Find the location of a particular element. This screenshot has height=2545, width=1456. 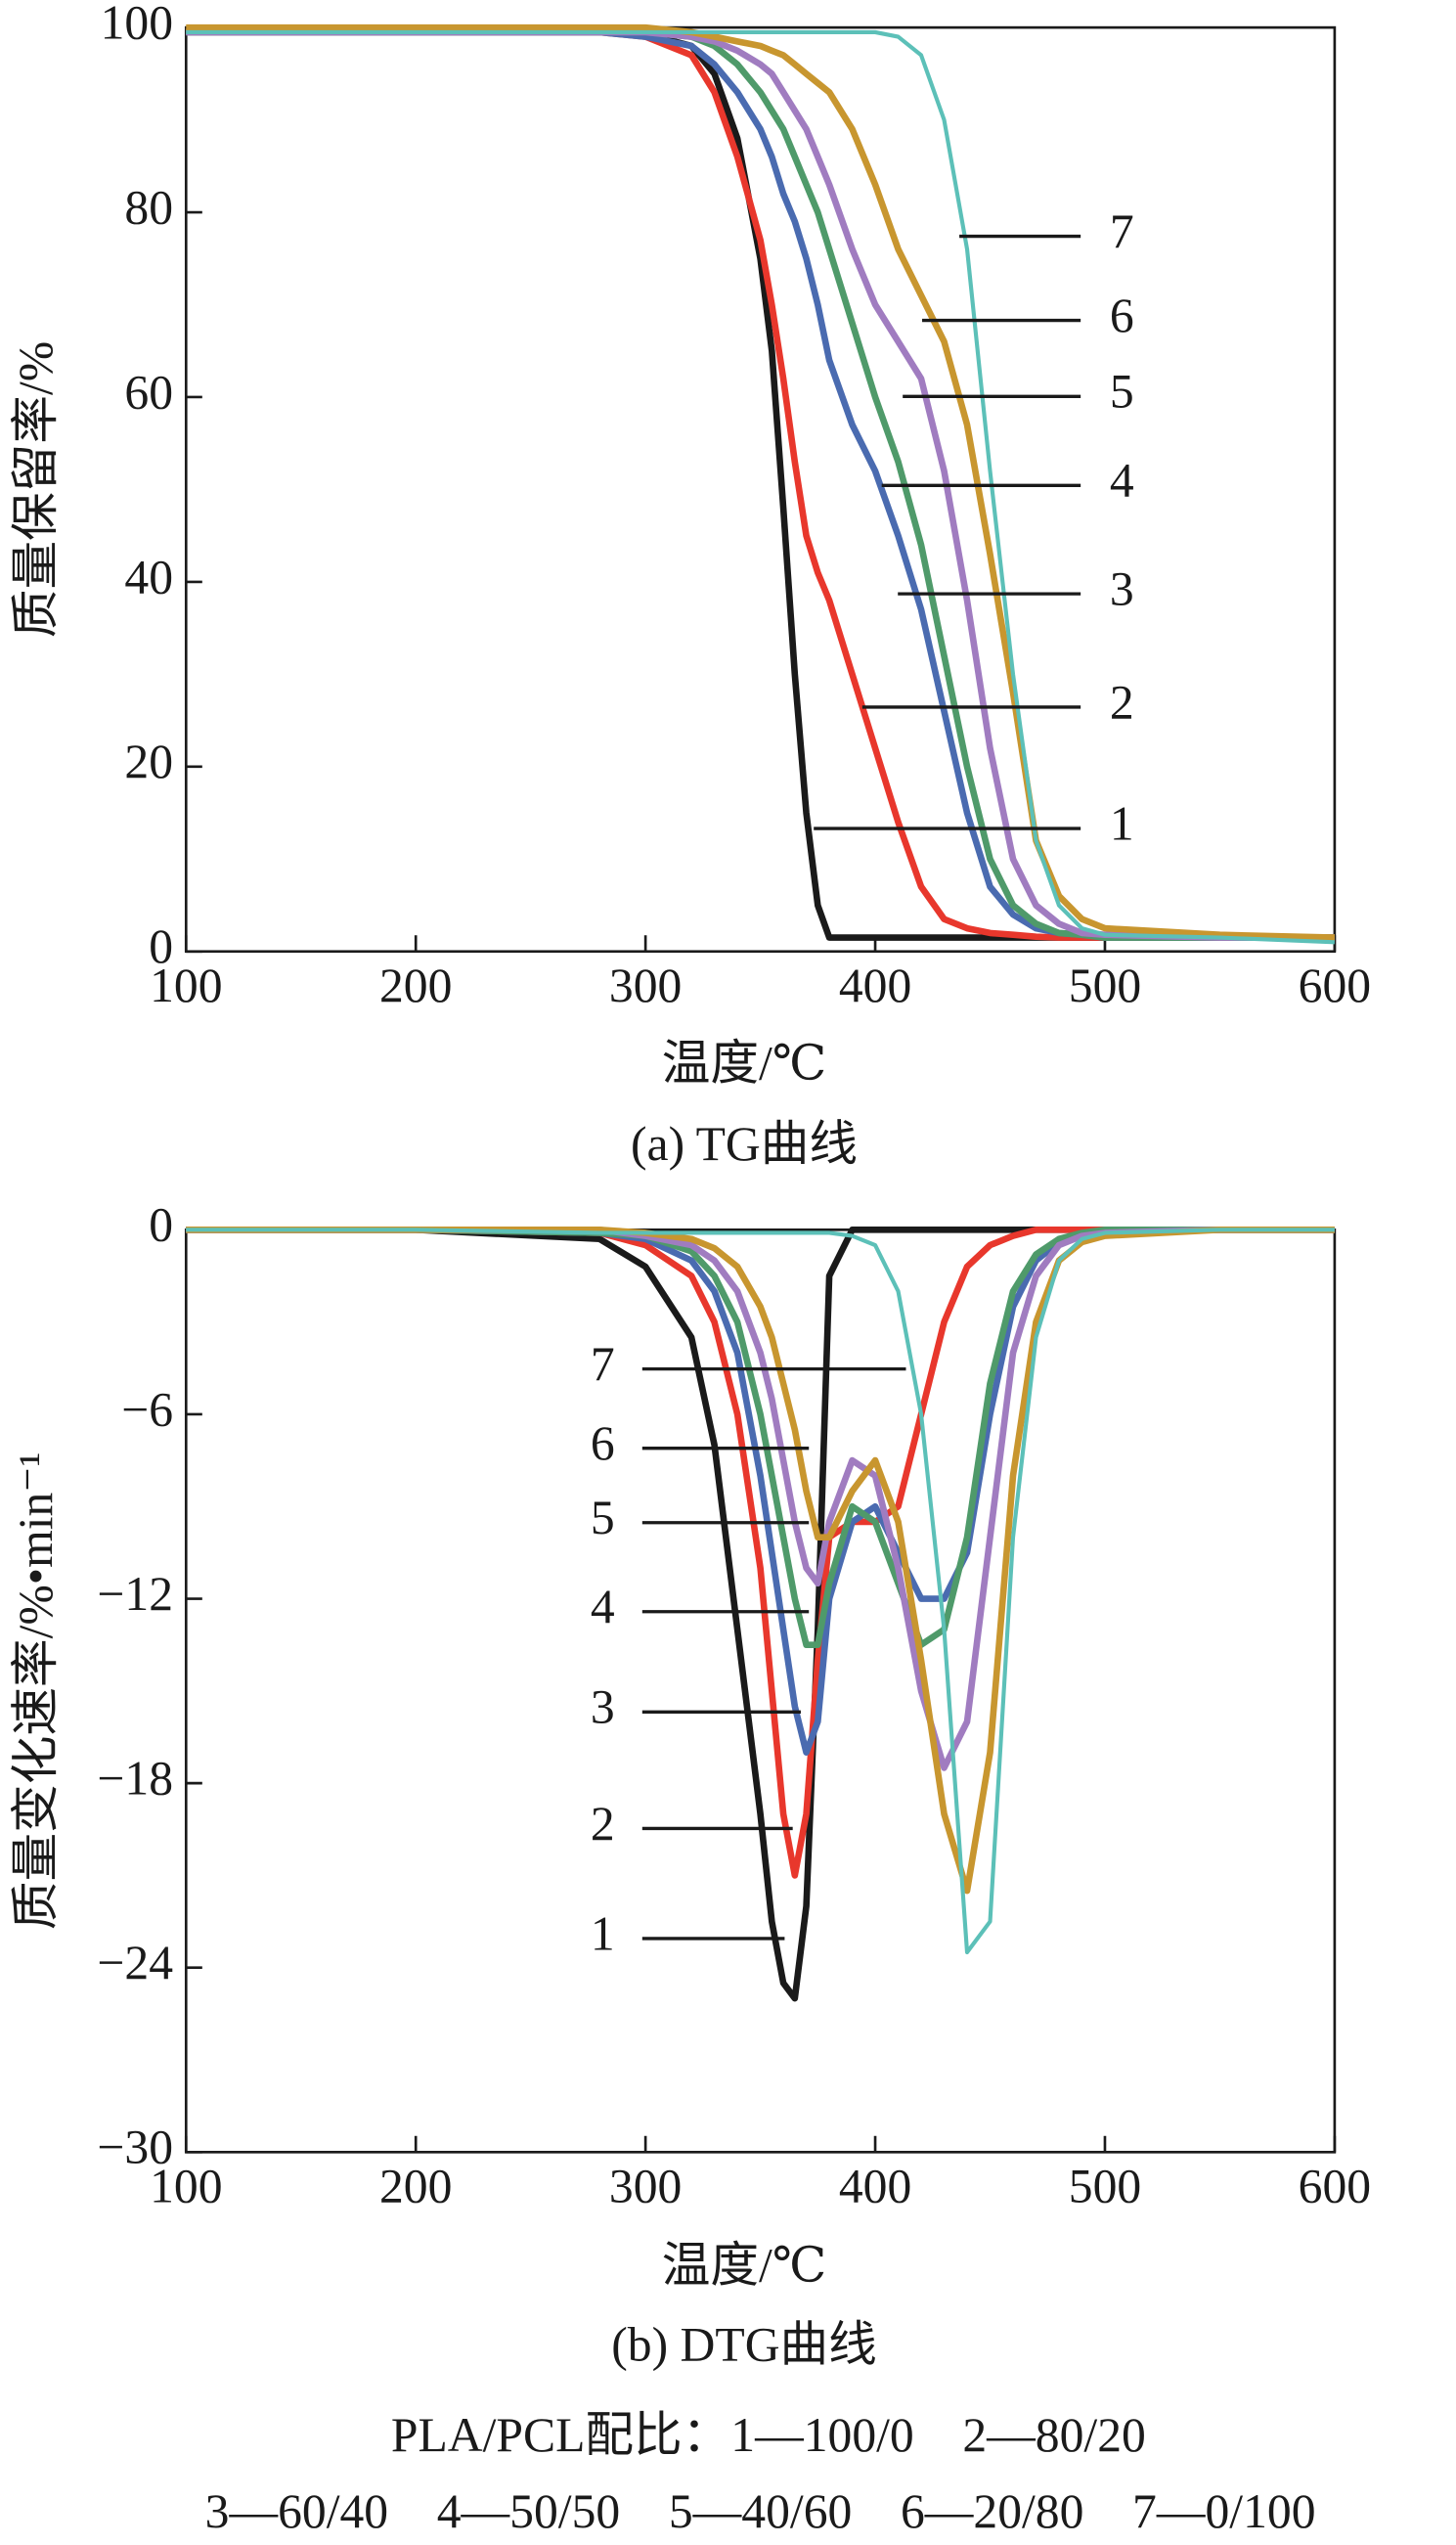

footnote-line: PLA/PCL配比：1—100/0 2—80/20 is located at coordinates (768, 2435).